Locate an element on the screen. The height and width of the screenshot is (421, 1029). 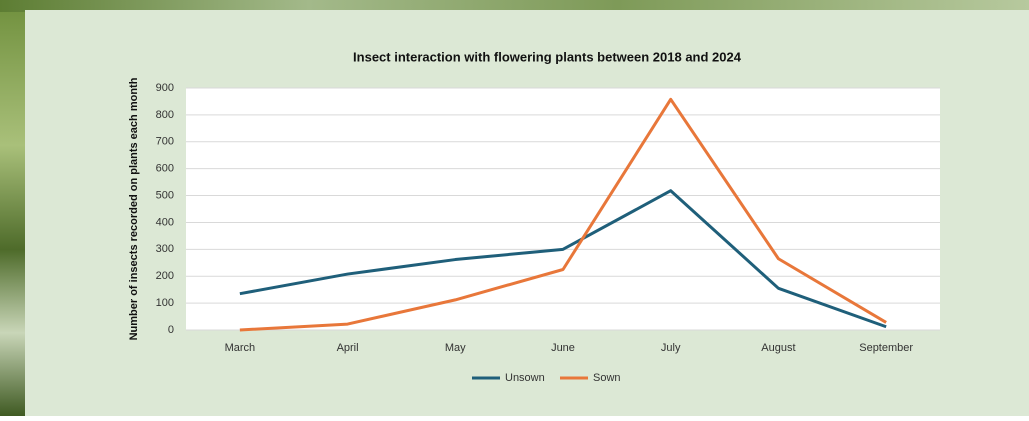
x-tick-label: September is located at coordinates (886, 348).